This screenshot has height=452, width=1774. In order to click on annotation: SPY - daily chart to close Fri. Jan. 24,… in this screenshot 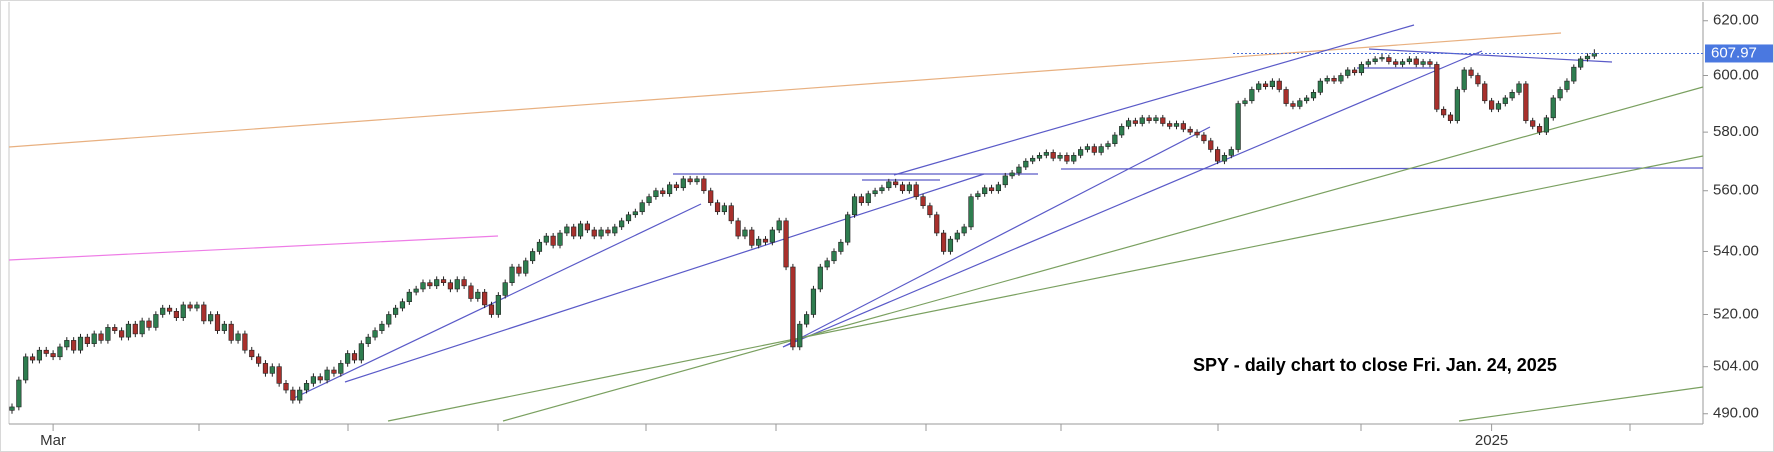, I will do `click(1375, 365)`.